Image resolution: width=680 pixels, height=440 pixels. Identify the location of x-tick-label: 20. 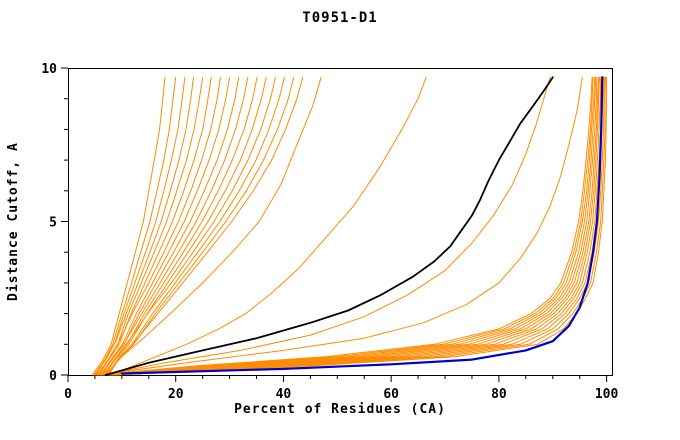
(176, 394).